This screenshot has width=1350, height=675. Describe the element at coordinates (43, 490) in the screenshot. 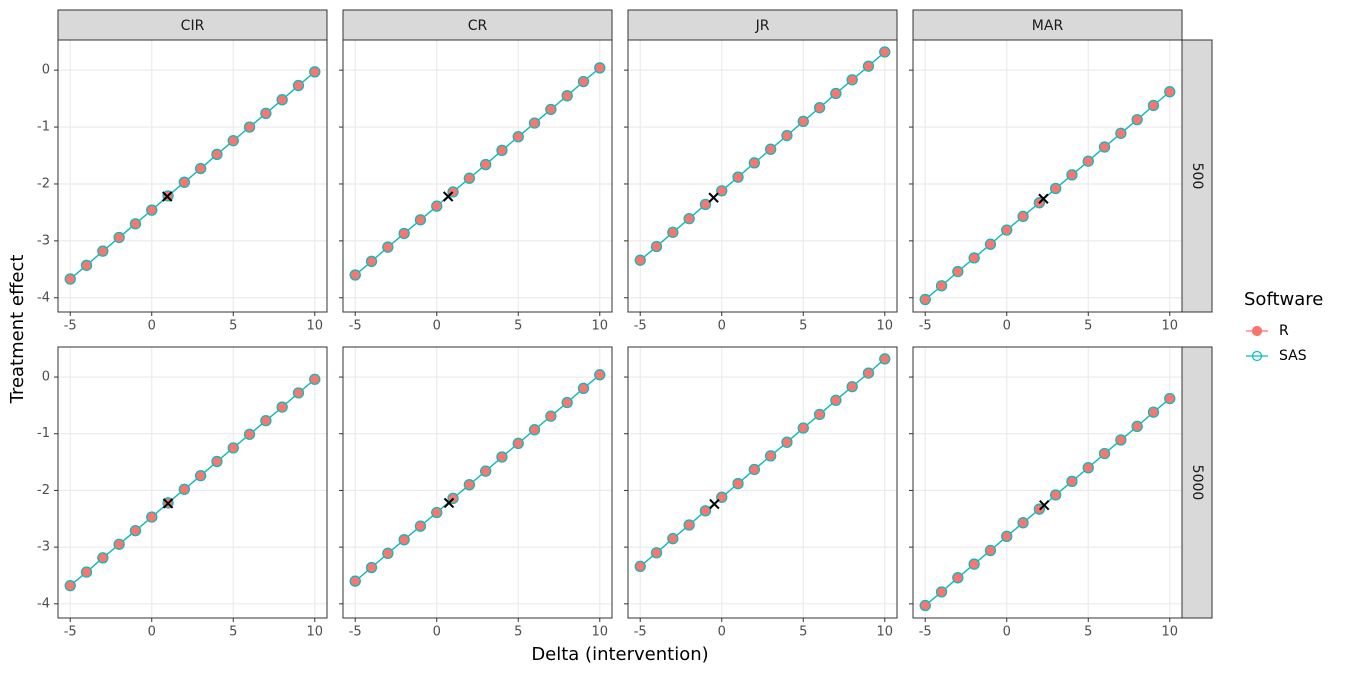

I see `y-tick-label: -2` at that location.